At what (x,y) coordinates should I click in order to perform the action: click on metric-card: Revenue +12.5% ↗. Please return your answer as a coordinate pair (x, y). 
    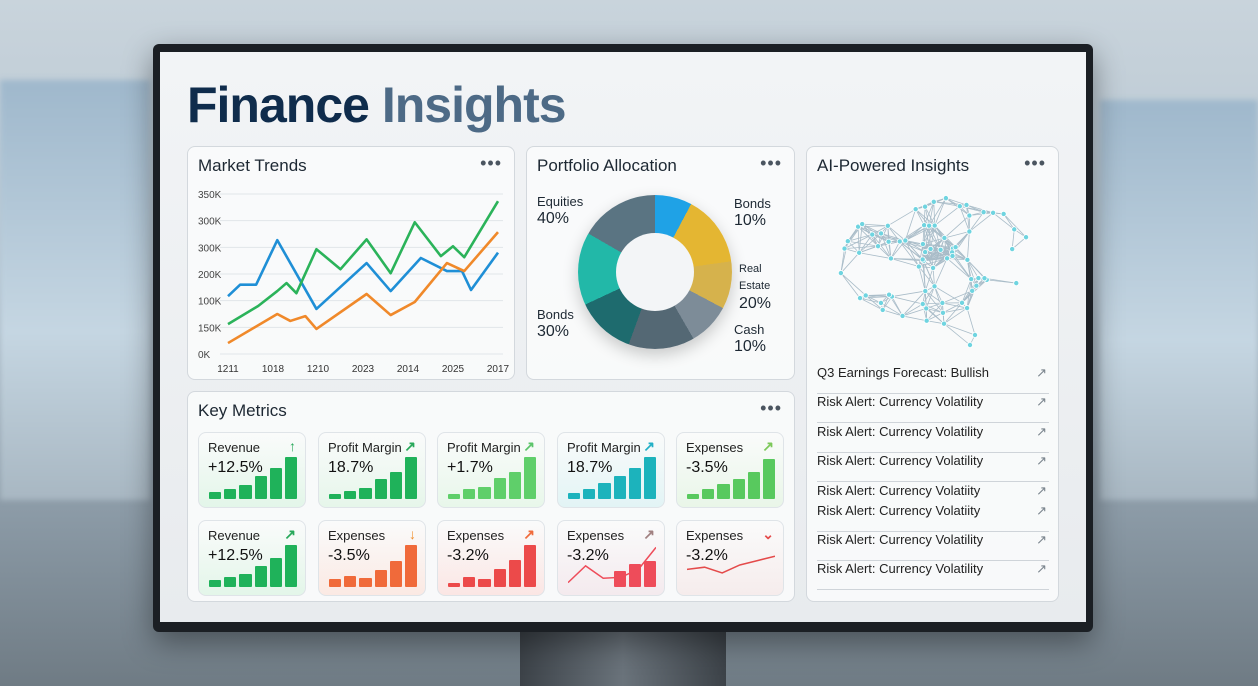
    Looking at the image, I should click on (252, 558).